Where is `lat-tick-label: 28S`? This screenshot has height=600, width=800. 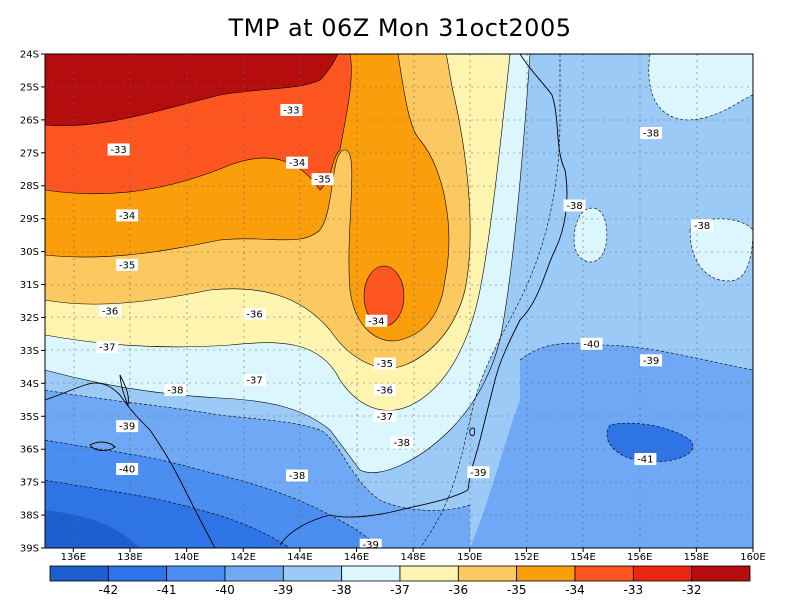
lat-tick-label: 28S is located at coordinates (29, 186).